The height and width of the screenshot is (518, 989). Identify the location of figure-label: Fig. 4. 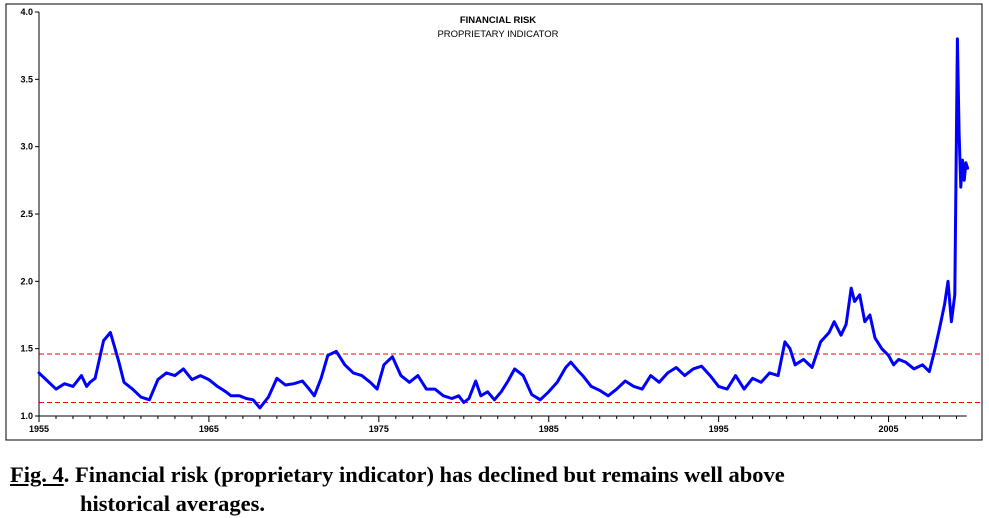
(37, 474).